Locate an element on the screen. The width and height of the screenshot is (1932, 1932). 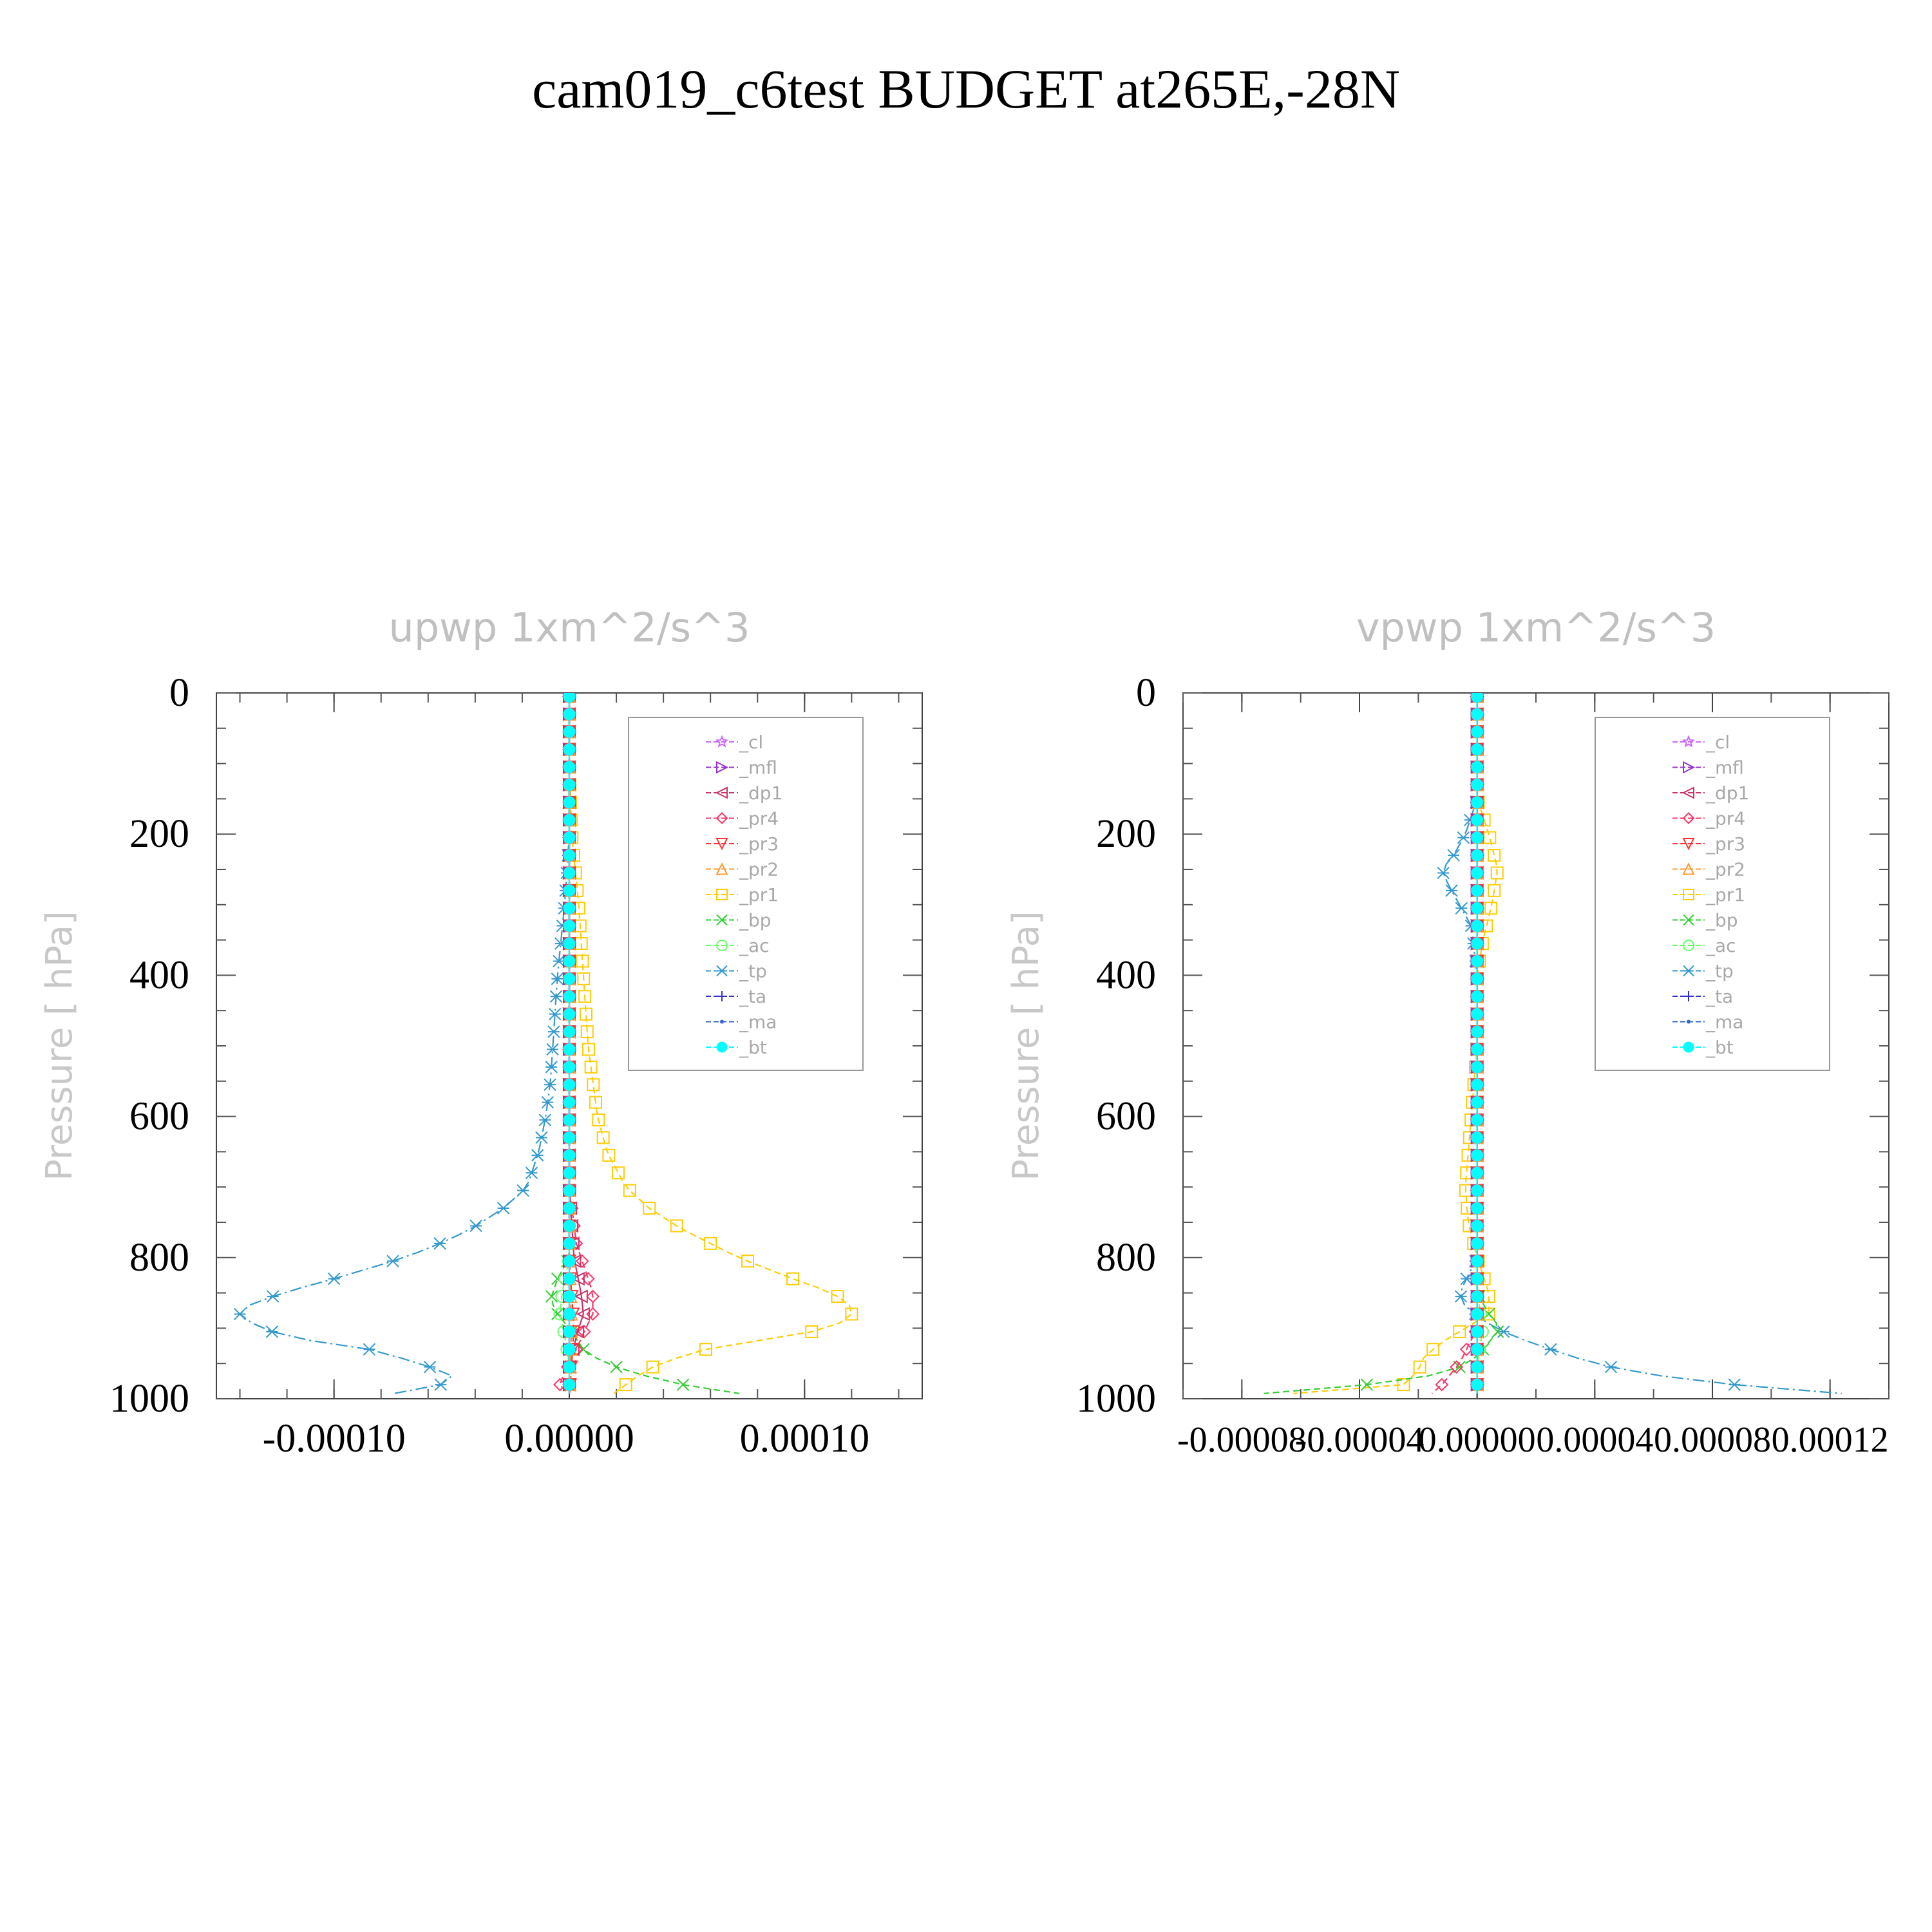
legend-label: _pr4 is located at coordinates (1725, 818).